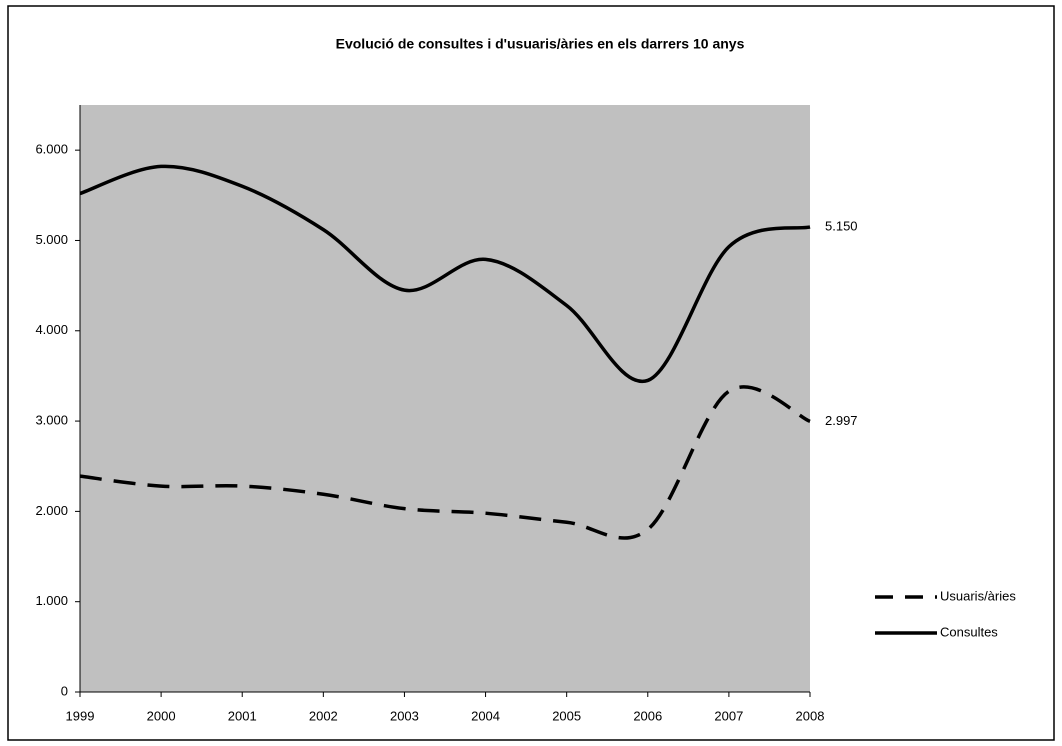  I want to click on y-tick-label: 5.000, so click(51, 239).